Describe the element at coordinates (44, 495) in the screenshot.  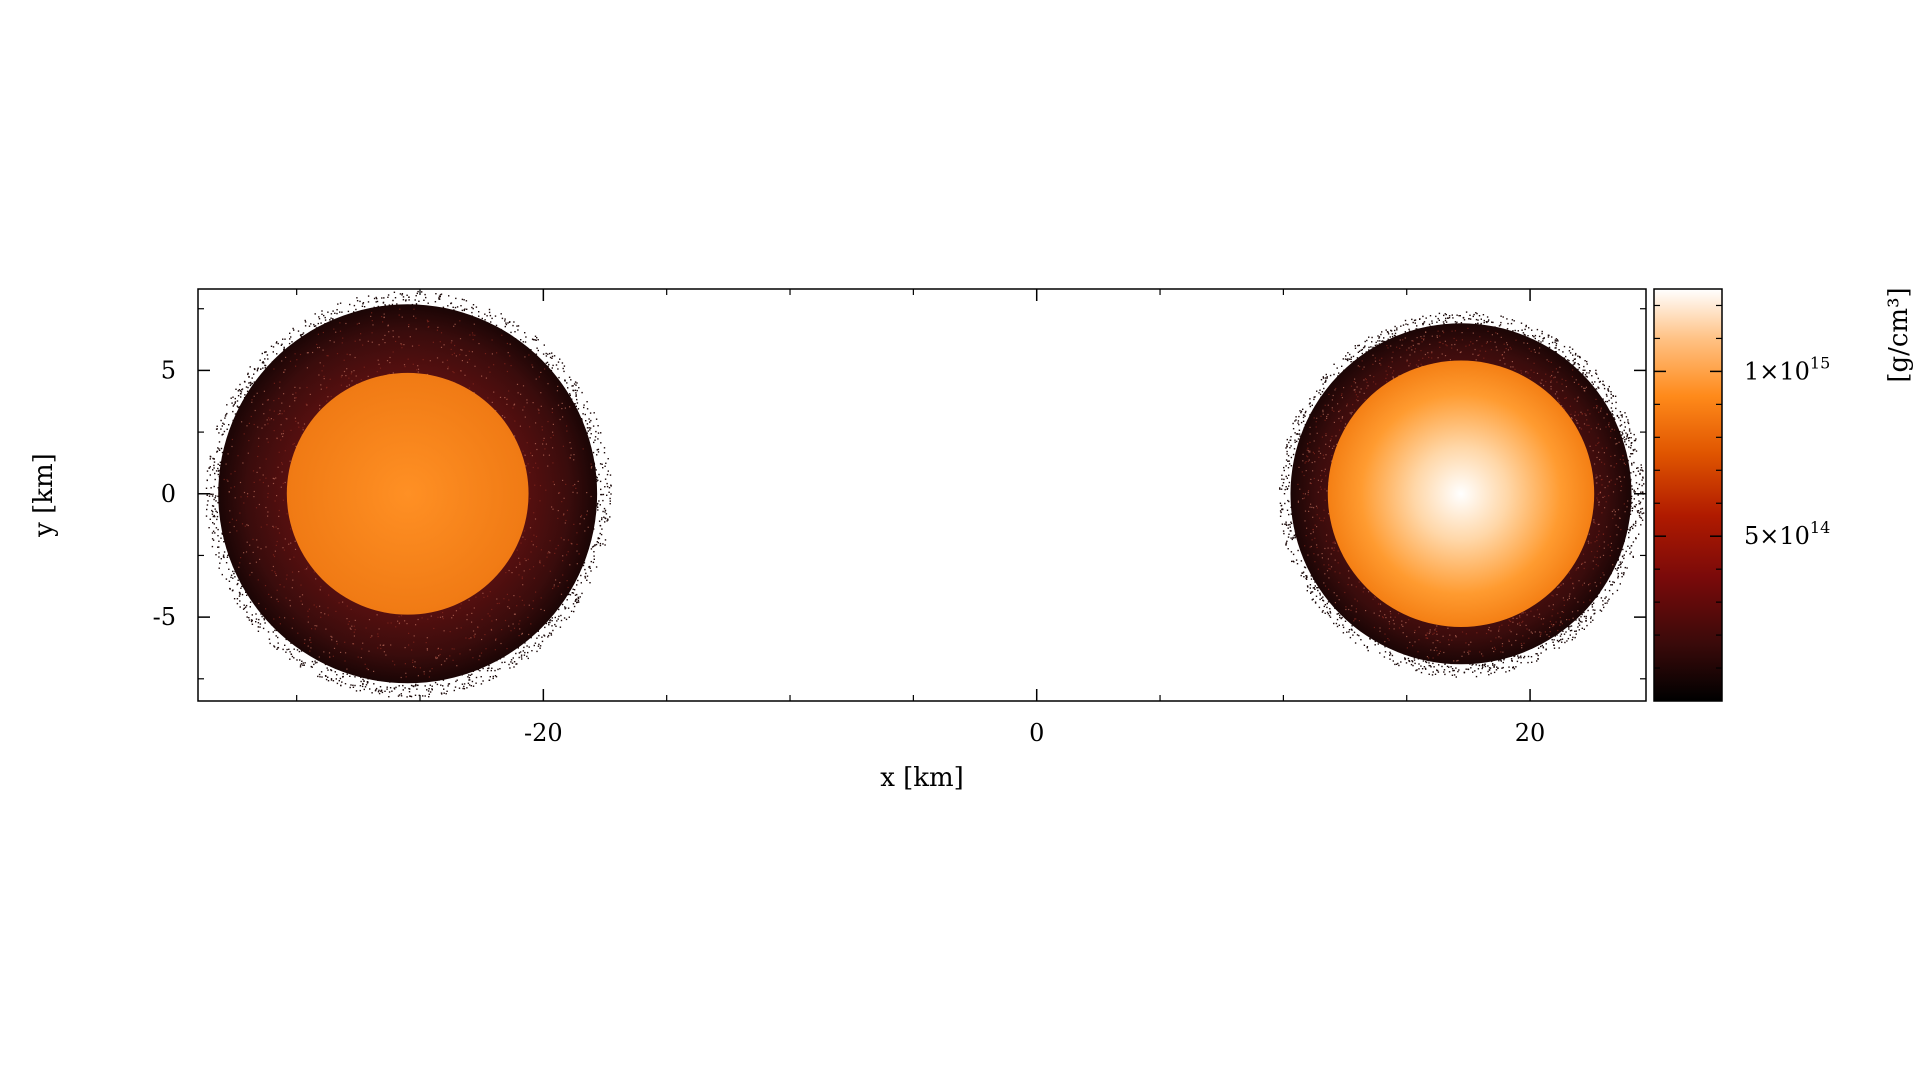
I see `y-axis-label: y [km]` at that location.